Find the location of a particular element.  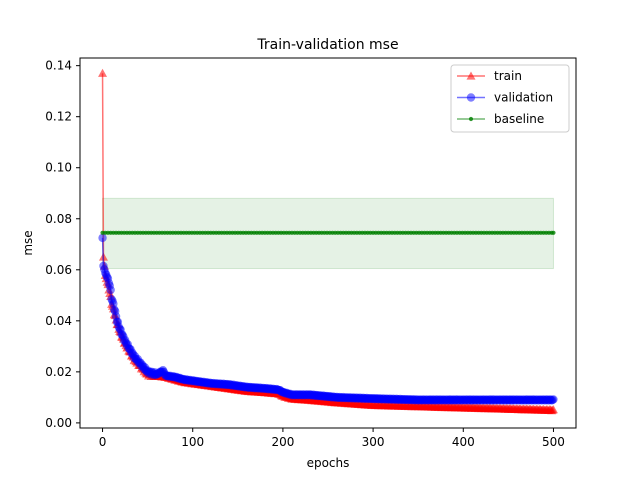

x-tick-label: 500 is located at coordinates (553, 442).